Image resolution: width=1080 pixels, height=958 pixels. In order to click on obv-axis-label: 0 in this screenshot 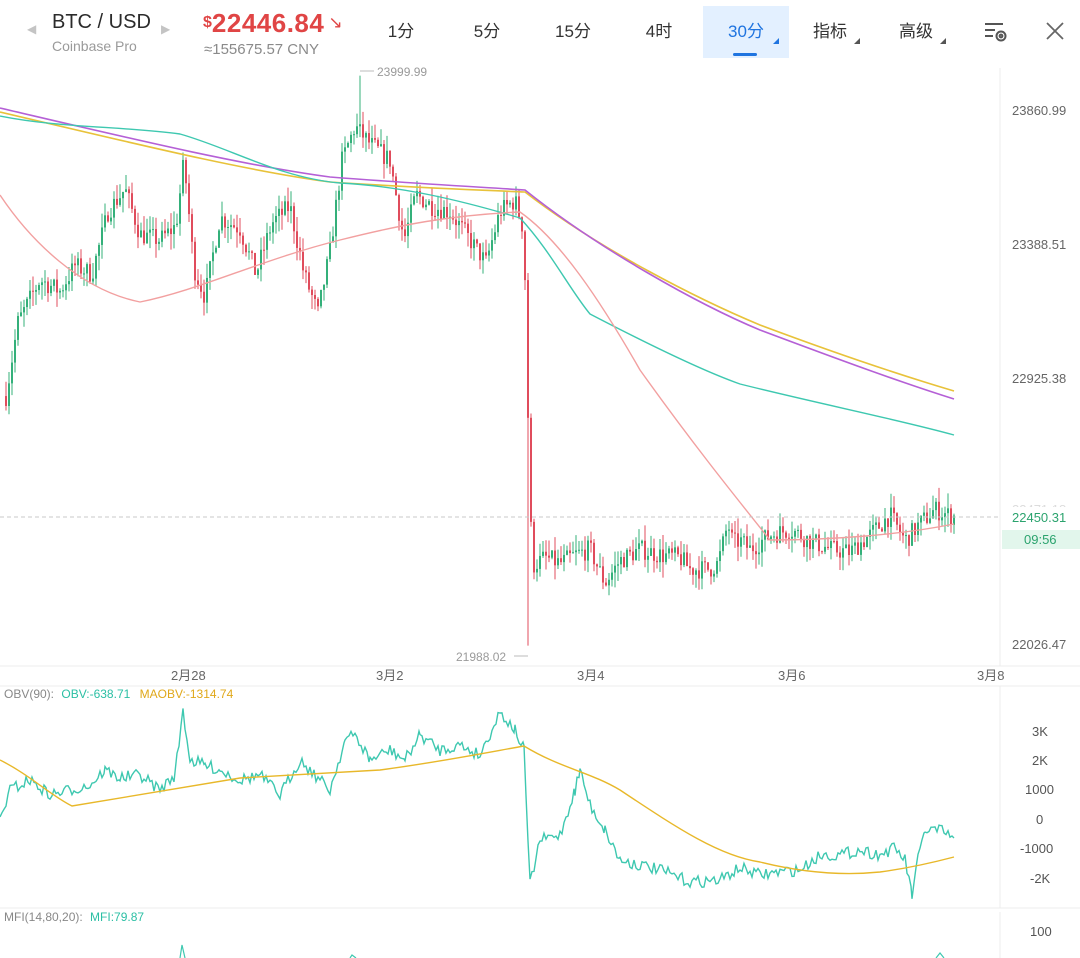, I will do `click(1039, 819)`.